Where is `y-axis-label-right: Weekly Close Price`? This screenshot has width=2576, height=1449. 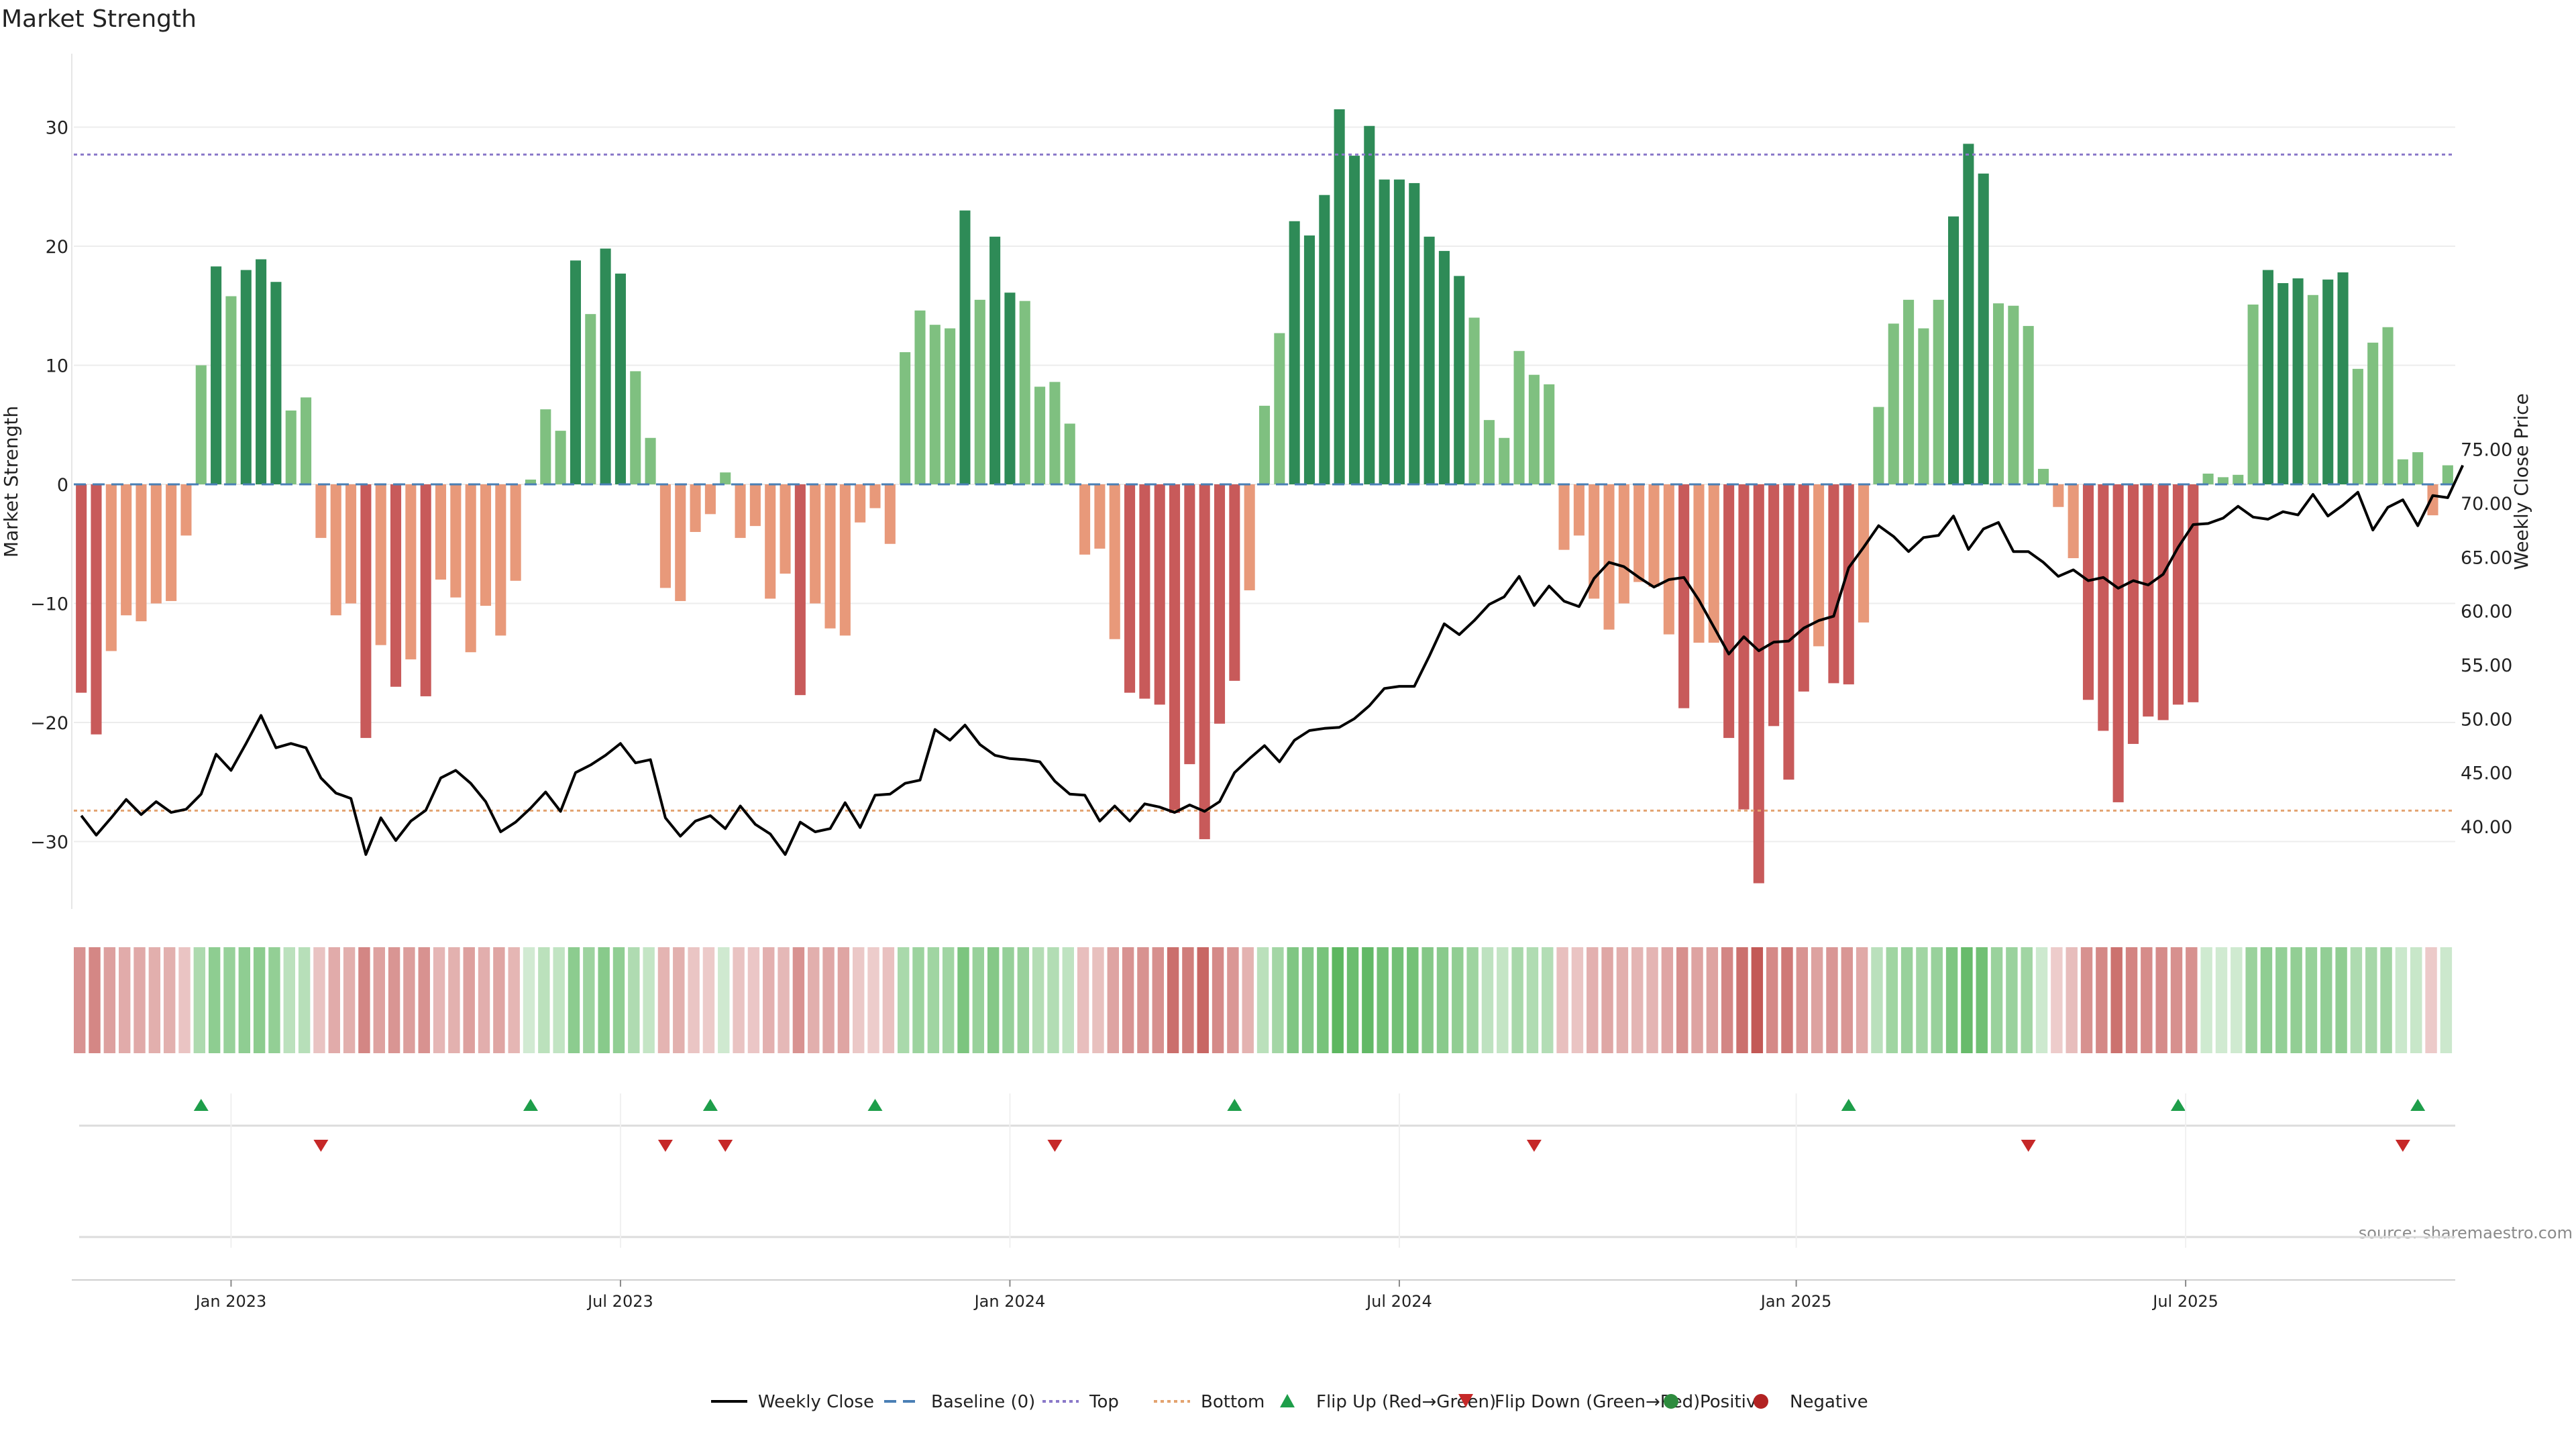 y-axis-label-right: Weekly Close Price is located at coordinates (2521, 481).